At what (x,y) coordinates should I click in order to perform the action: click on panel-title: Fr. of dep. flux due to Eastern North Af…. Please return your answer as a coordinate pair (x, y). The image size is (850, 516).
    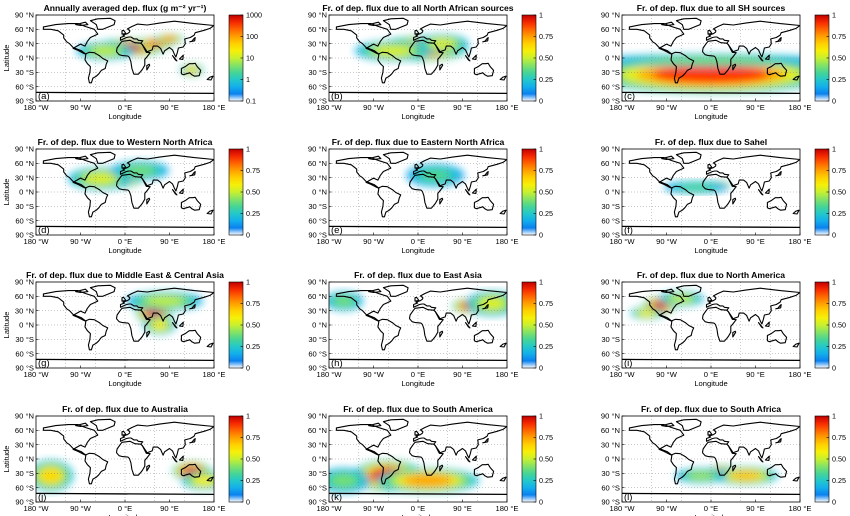
    Looking at the image, I should click on (418, 142).